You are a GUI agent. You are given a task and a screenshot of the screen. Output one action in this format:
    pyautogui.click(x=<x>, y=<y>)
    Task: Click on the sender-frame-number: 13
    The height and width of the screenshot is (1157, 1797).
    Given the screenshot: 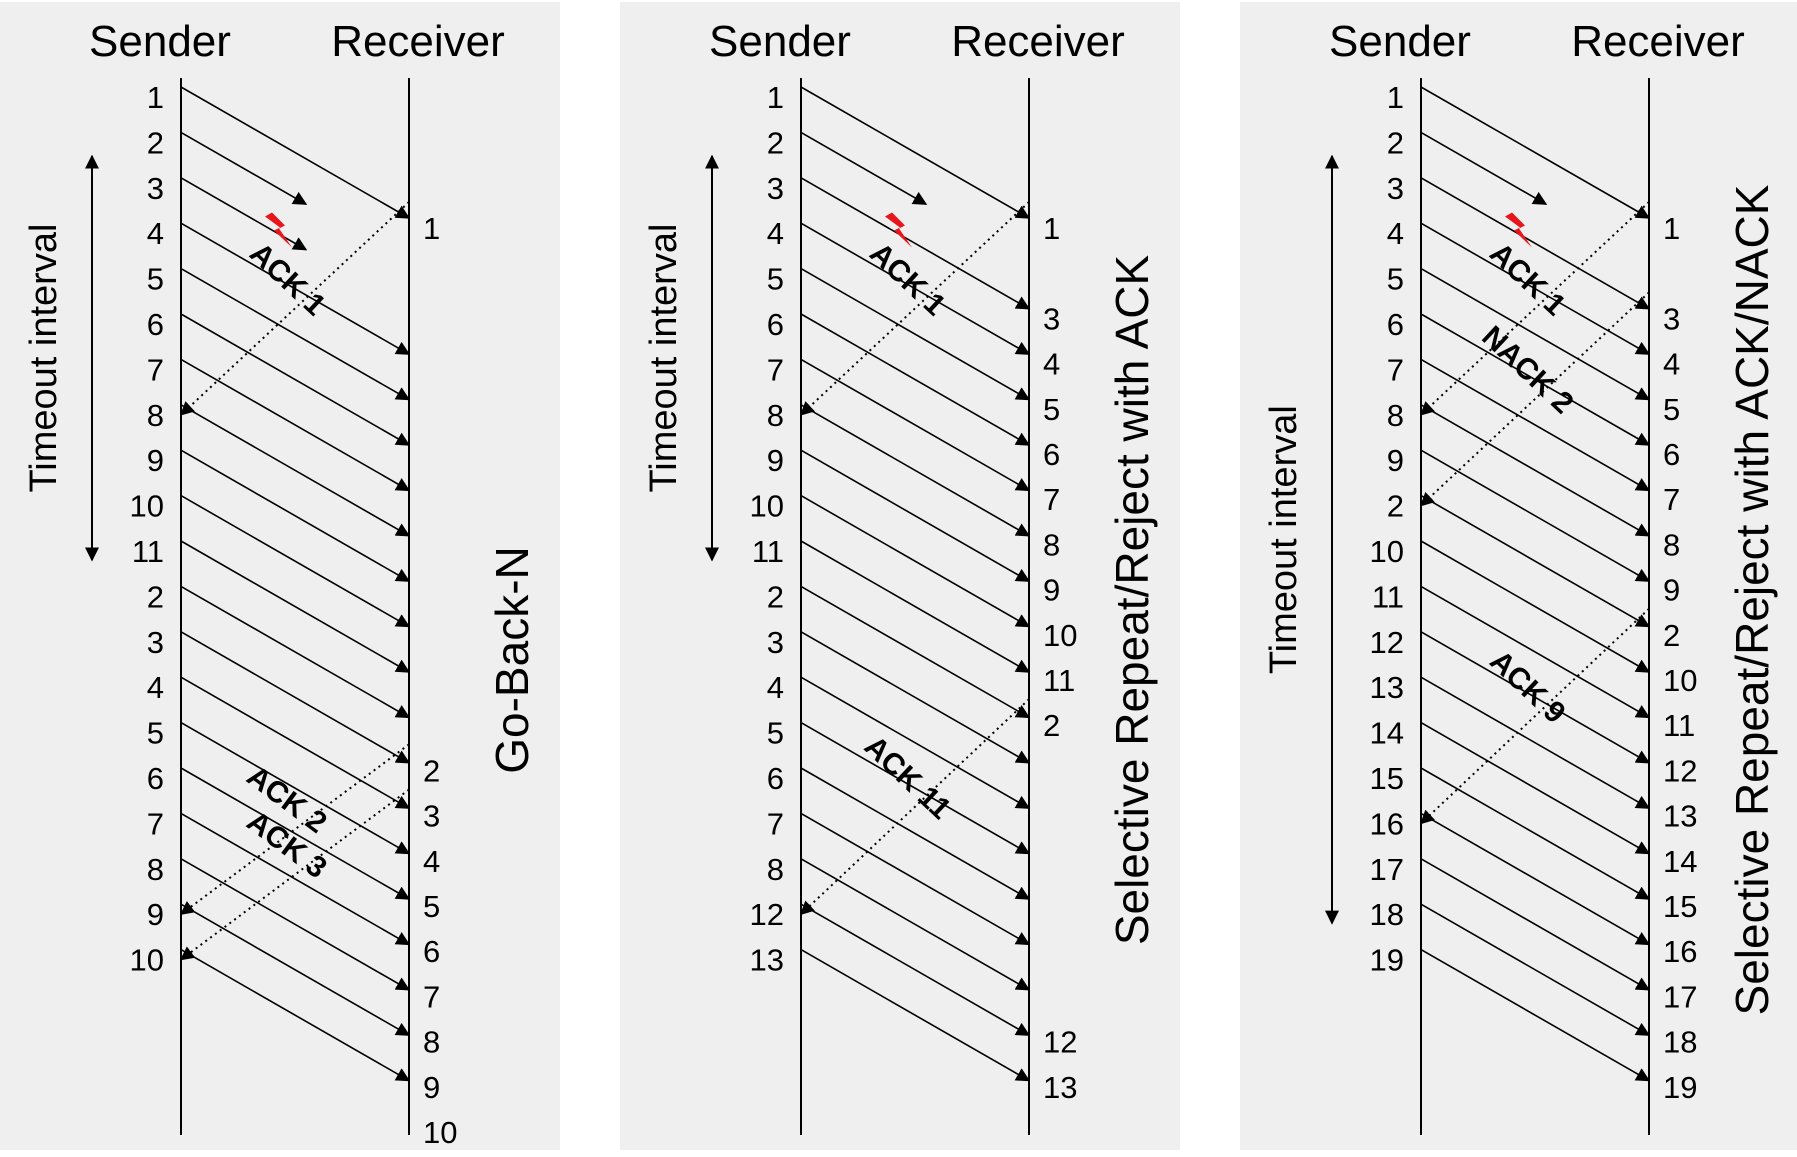 What is the action you would take?
    pyautogui.click(x=767, y=960)
    